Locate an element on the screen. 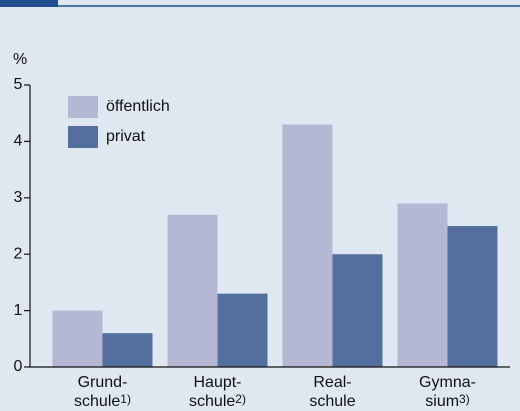 This screenshot has width=520, height=411. x-tick-label: schule is located at coordinates (332, 401).